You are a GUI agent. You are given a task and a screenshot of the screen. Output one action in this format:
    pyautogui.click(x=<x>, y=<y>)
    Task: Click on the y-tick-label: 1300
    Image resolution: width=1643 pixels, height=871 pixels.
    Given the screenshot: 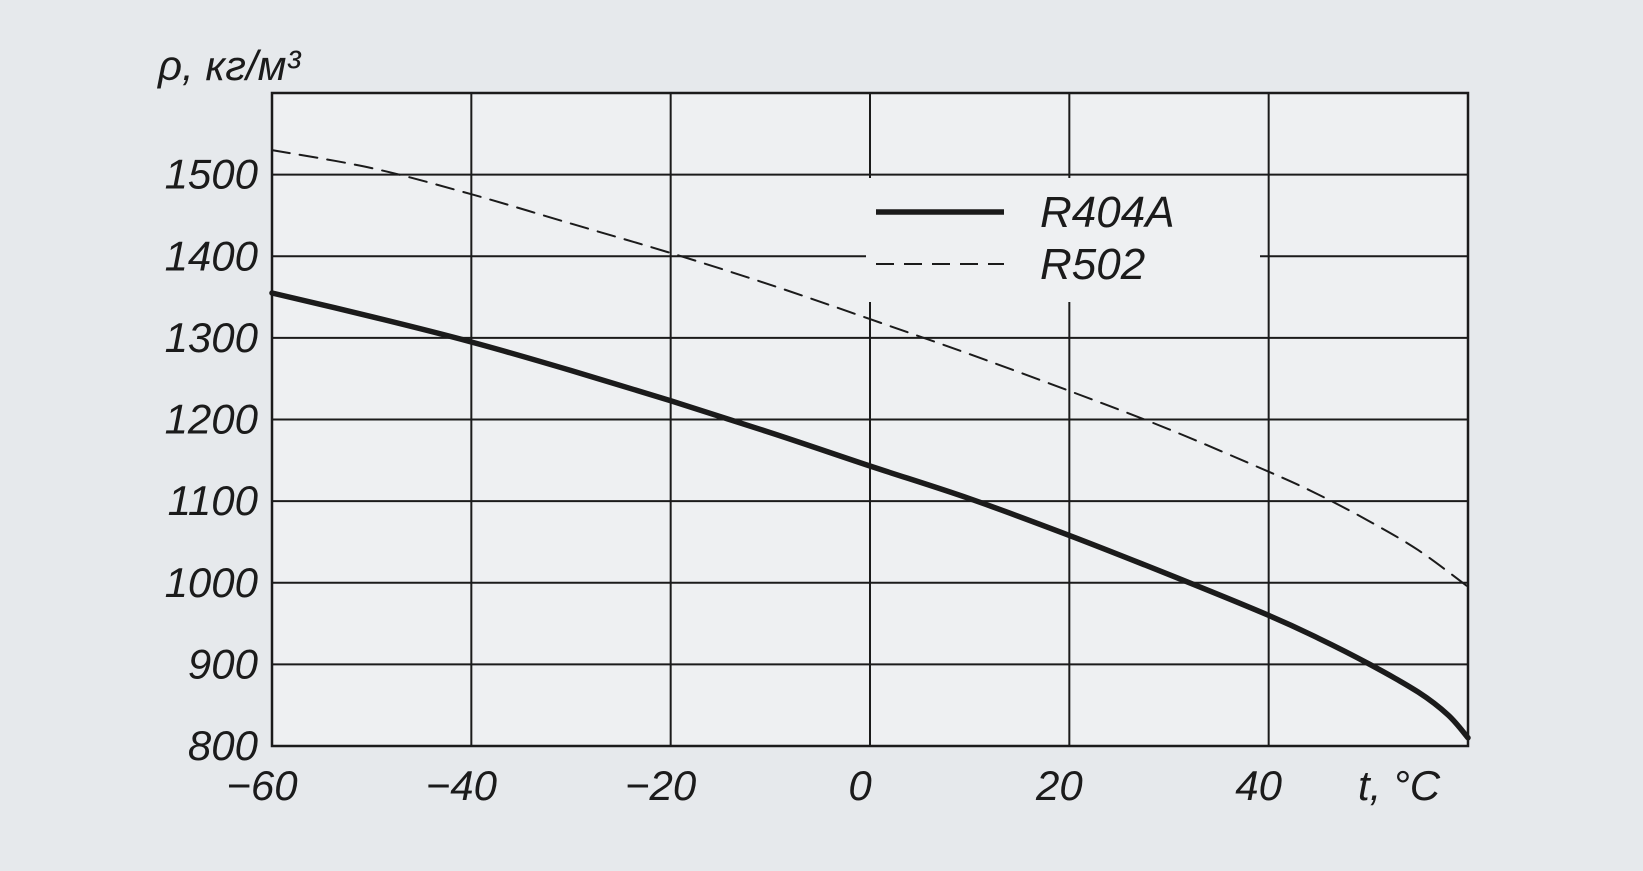 What is the action you would take?
    pyautogui.click(x=212, y=337)
    